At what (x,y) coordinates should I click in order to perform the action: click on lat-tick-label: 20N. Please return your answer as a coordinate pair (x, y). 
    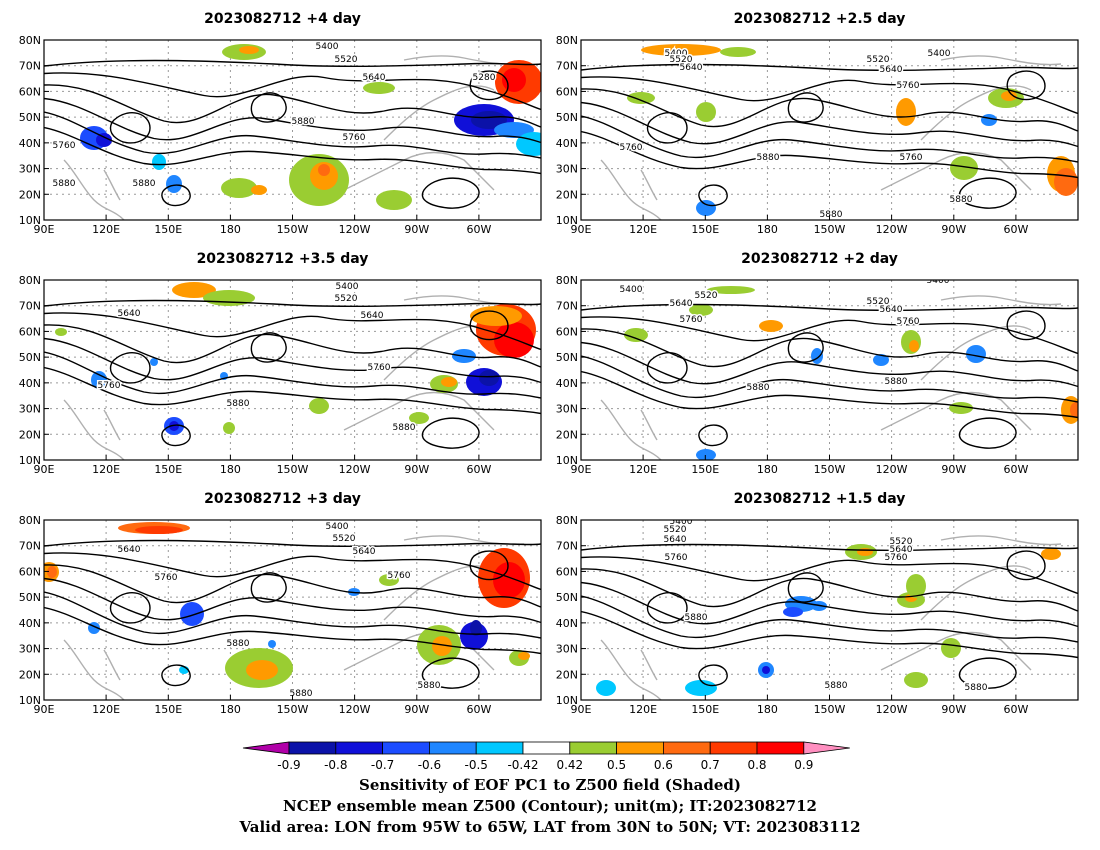
    Looking at the image, I should click on (30, 674).